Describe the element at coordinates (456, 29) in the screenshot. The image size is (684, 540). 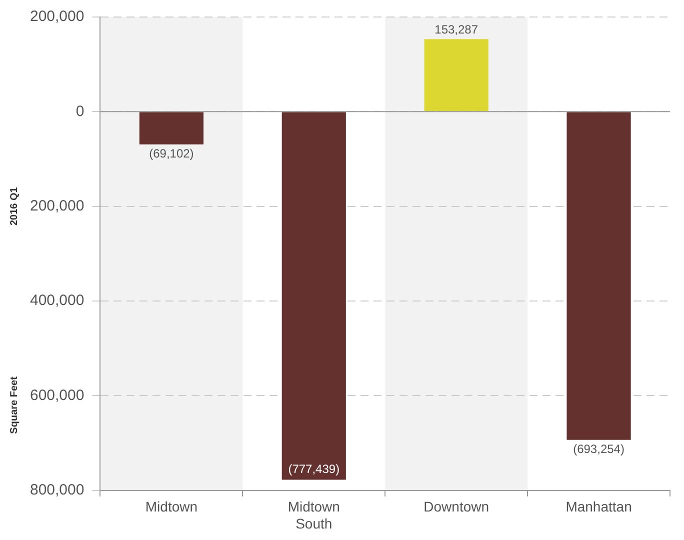
I see `data-label: 153,287` at that location.